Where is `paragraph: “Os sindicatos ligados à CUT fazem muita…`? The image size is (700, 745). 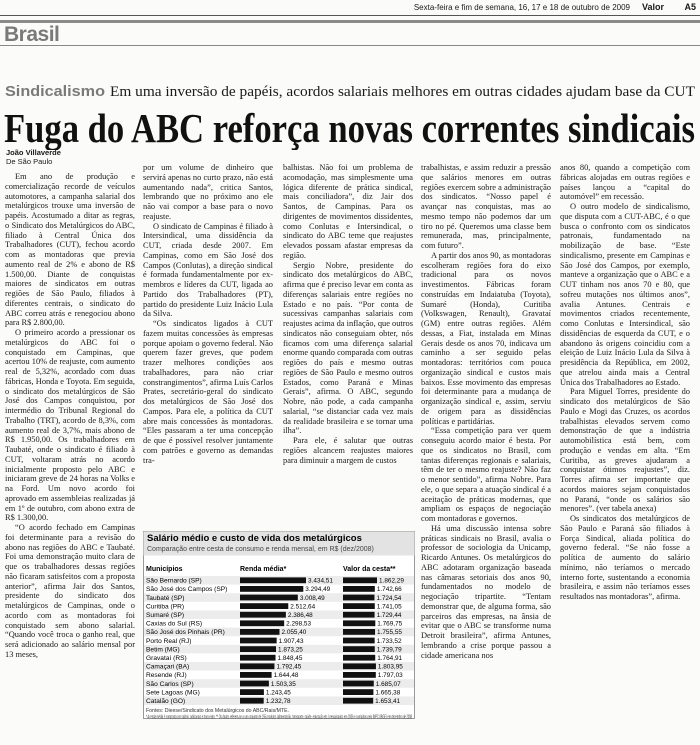 paragraph: “Os sindicatos ligados à CUT fazem muita… is located at coordinates (208, 392).